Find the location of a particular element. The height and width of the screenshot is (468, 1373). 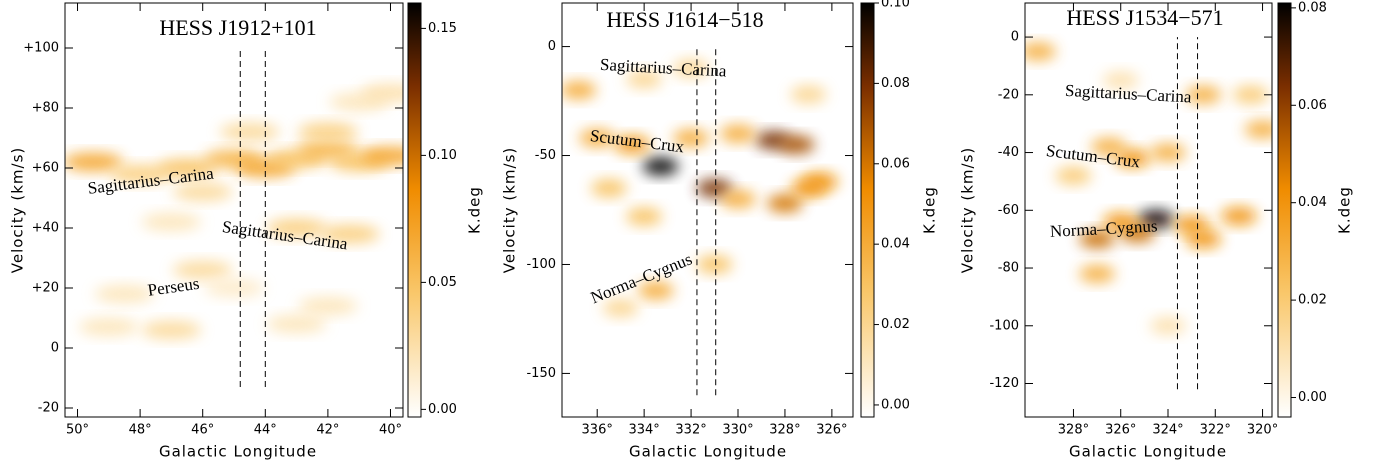

y-tick-label: +40 is located at coordinates (45, 228).